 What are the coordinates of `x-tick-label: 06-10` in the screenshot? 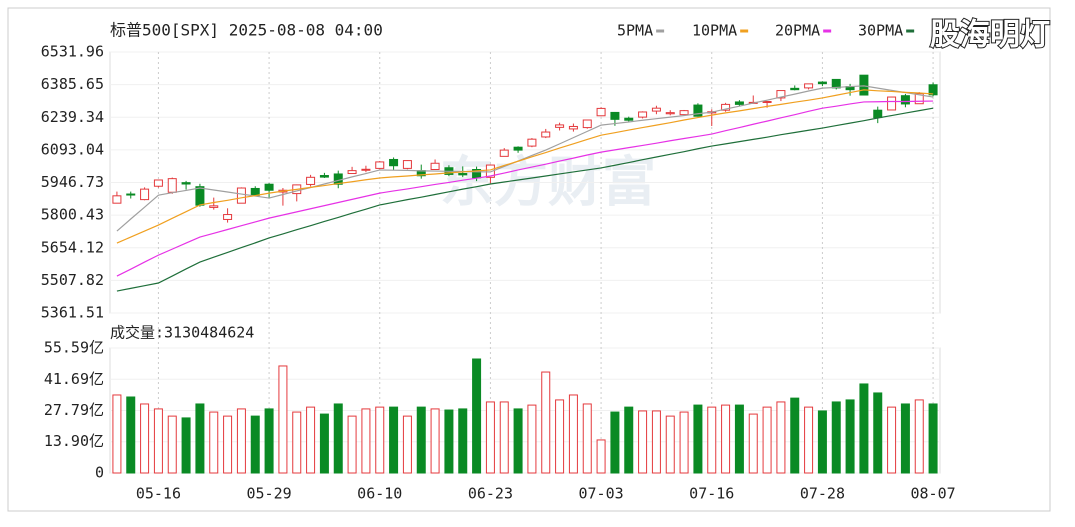 It's located at (379, 494).